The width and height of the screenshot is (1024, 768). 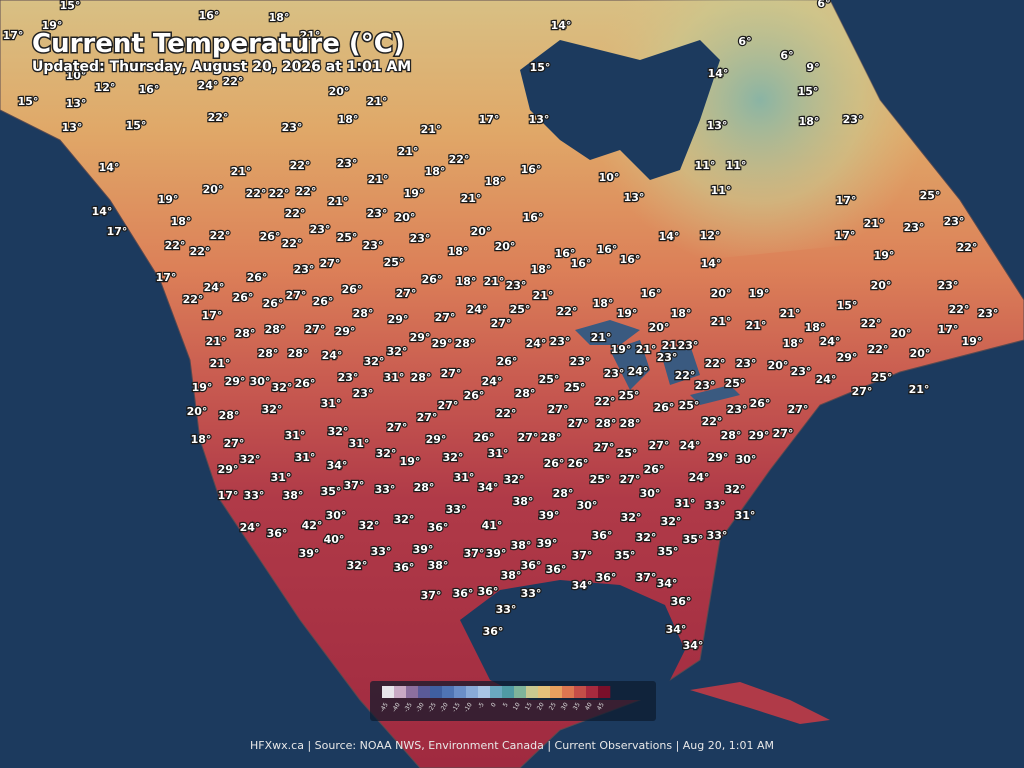 I want to click on cuba, so click(x=760, y=703).